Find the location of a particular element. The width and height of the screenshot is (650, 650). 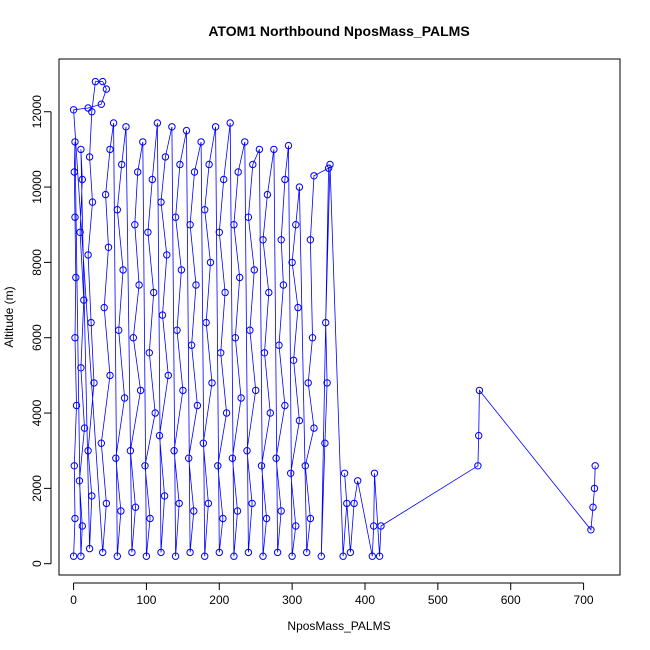

y-tick-label: 0 is located at coordinates (37, 563).